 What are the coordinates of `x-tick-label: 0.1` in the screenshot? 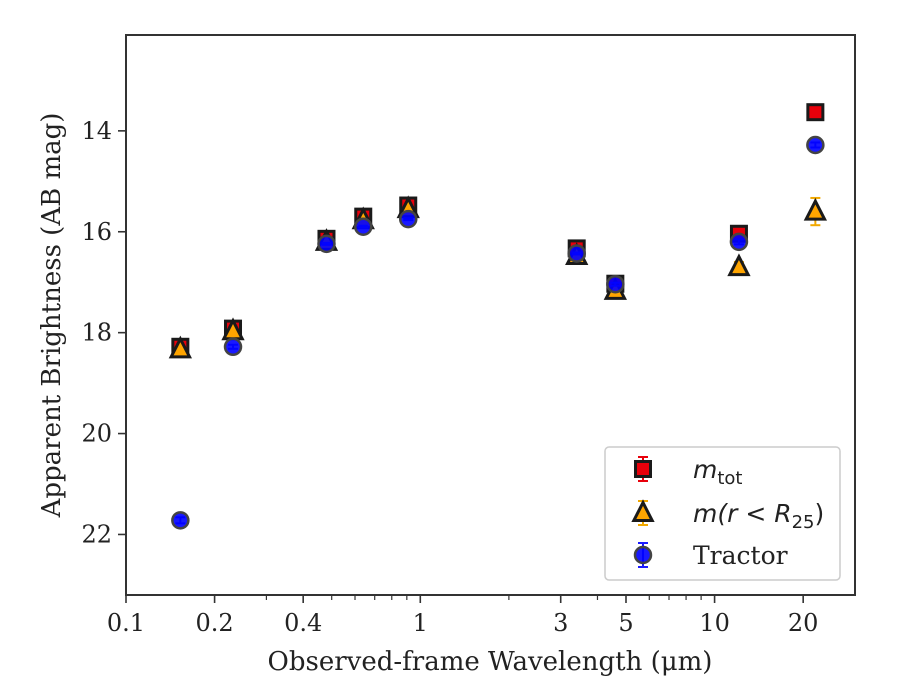 It's located at (126, 623).